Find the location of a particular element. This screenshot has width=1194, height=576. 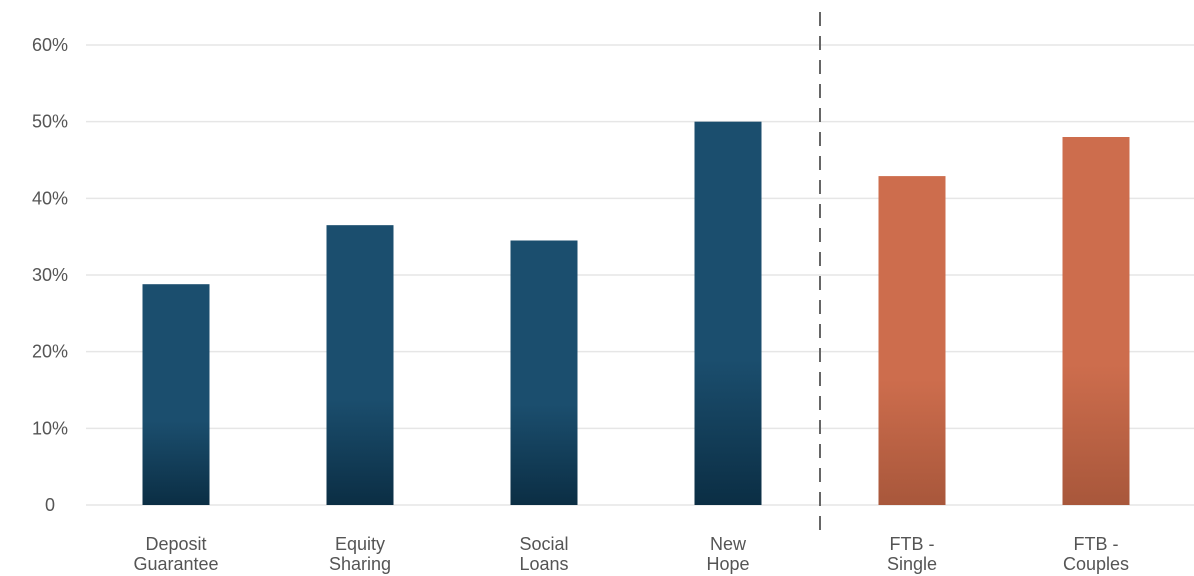

y-tick-label: 50% is located at coordinates (50, 122).